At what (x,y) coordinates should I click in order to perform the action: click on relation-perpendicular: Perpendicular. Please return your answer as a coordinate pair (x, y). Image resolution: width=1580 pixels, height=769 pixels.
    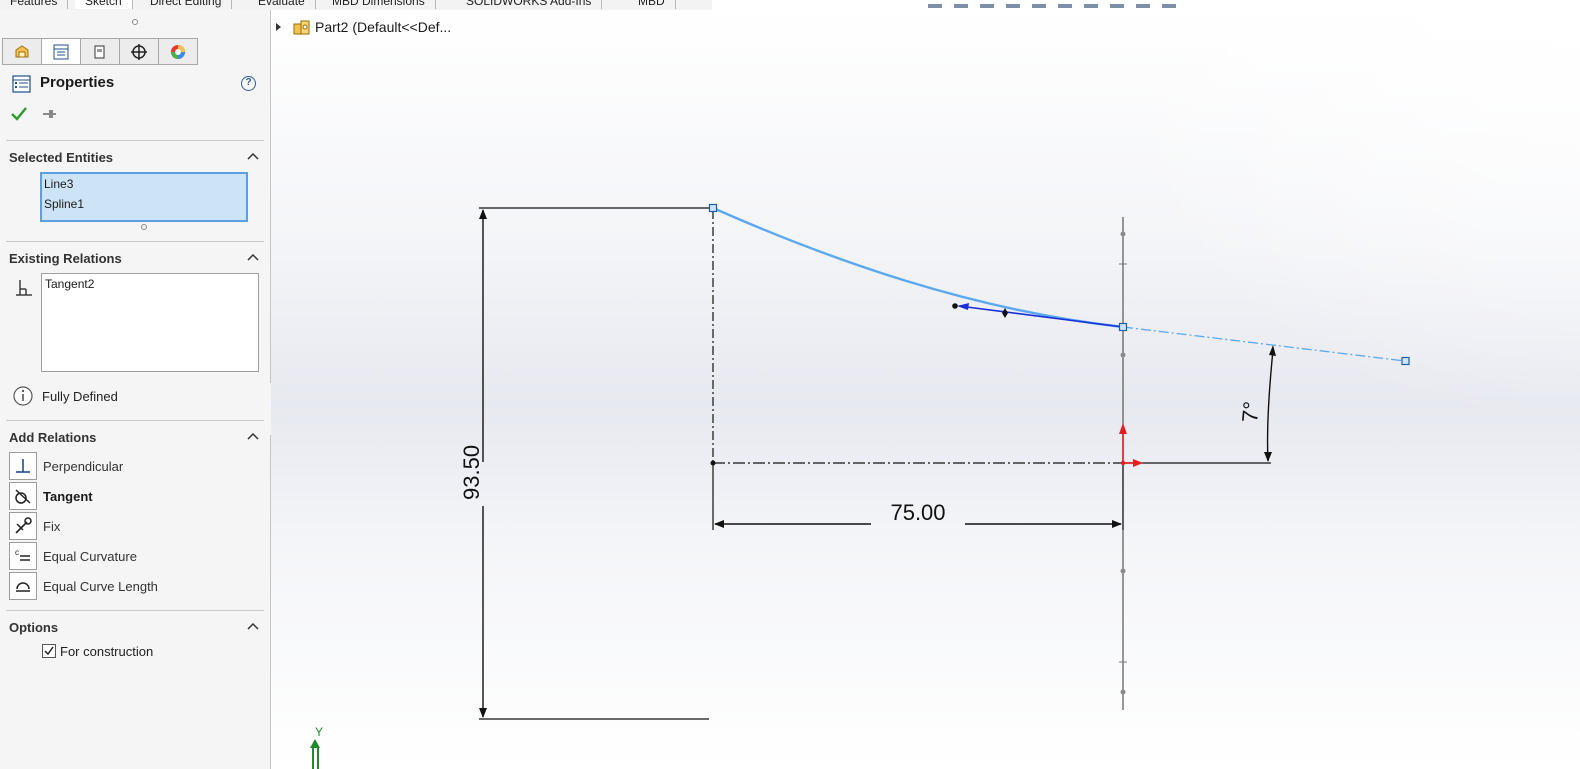
    Looking at the image, I should click on (134, 466).